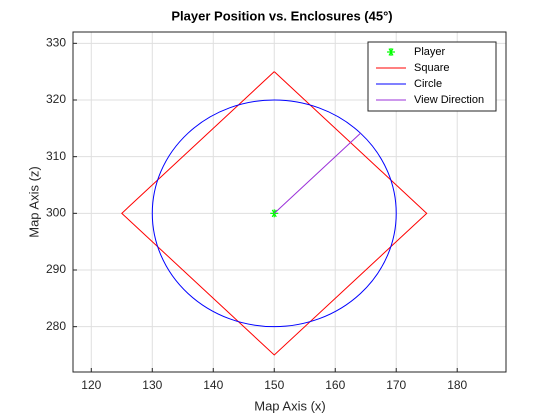  What do you see at coordinates (281, 15) in the screenshot?
I see `chart-title: Player Position vs. Enclosures (45°)` at bounding box center [281, 15].